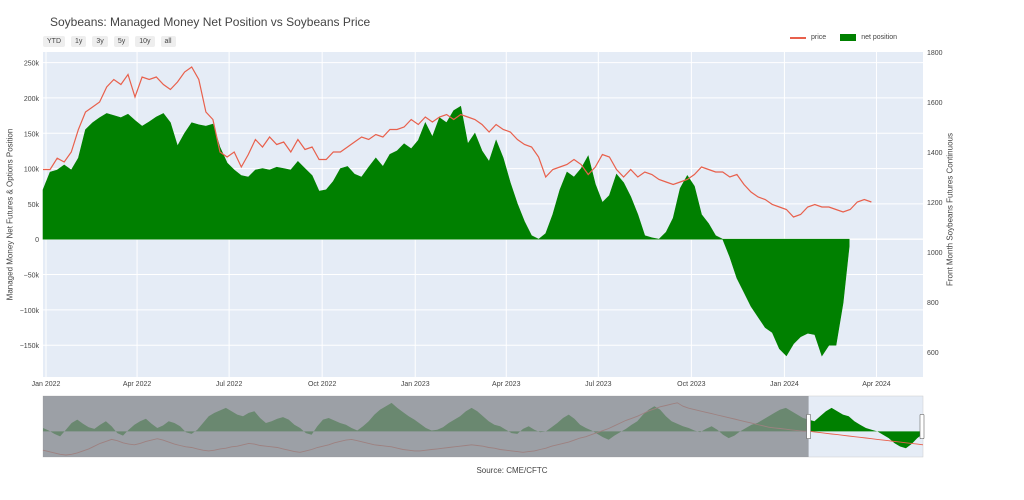 The width and height of the screenshot is (1024, 500). Describe the element at coordinates (79, 41) in the screenshot. I see `range-button-1y: 1y` at that location.